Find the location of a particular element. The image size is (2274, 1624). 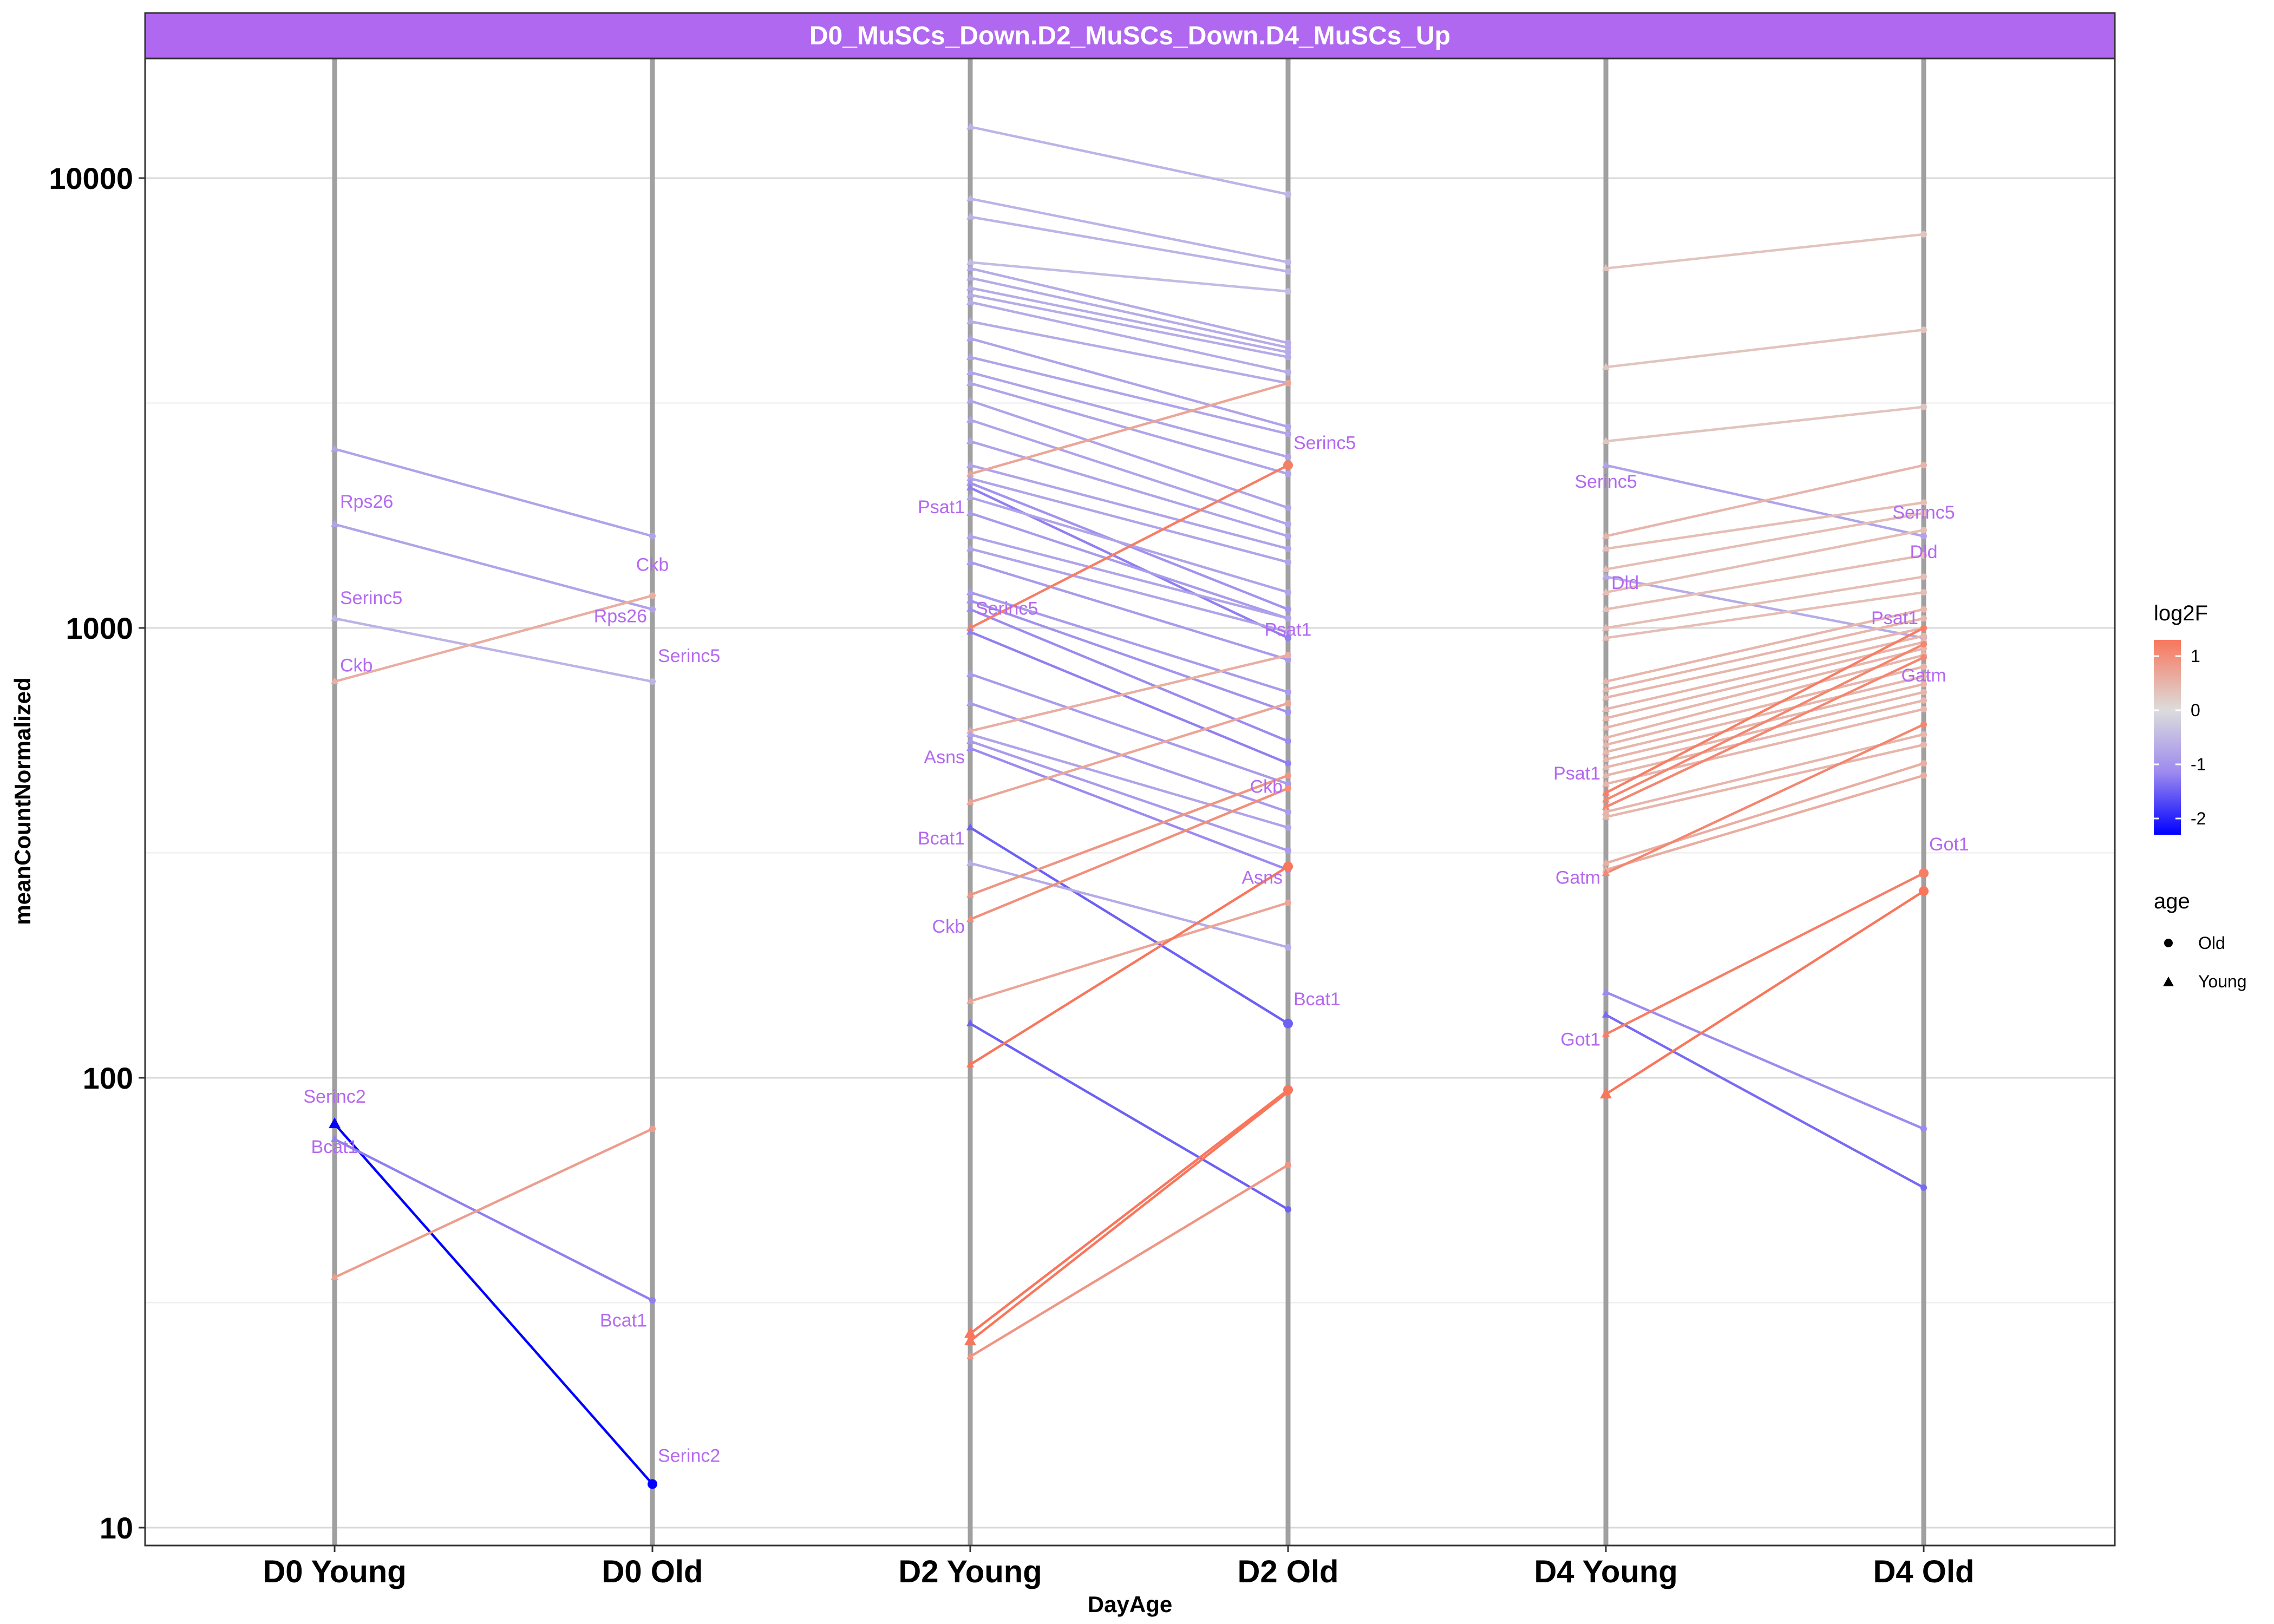

gene-label-14: Bcat1 is located at coordinates (942, 838).